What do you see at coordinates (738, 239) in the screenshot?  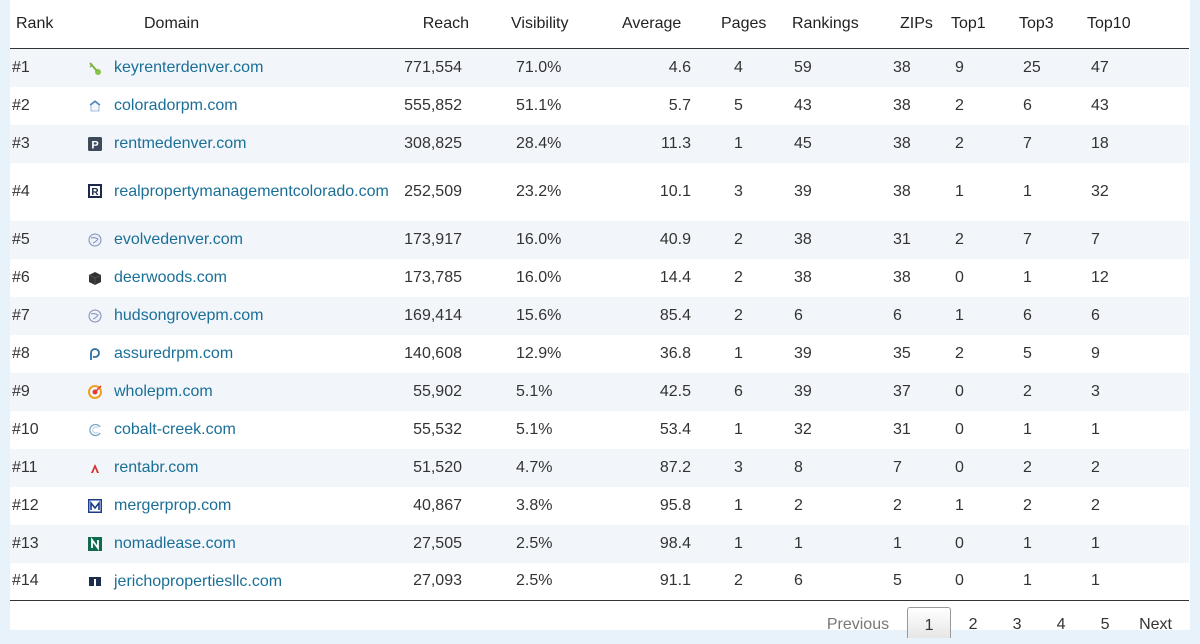 I see `pages-cell: 2` at bounding box center [738, 239].